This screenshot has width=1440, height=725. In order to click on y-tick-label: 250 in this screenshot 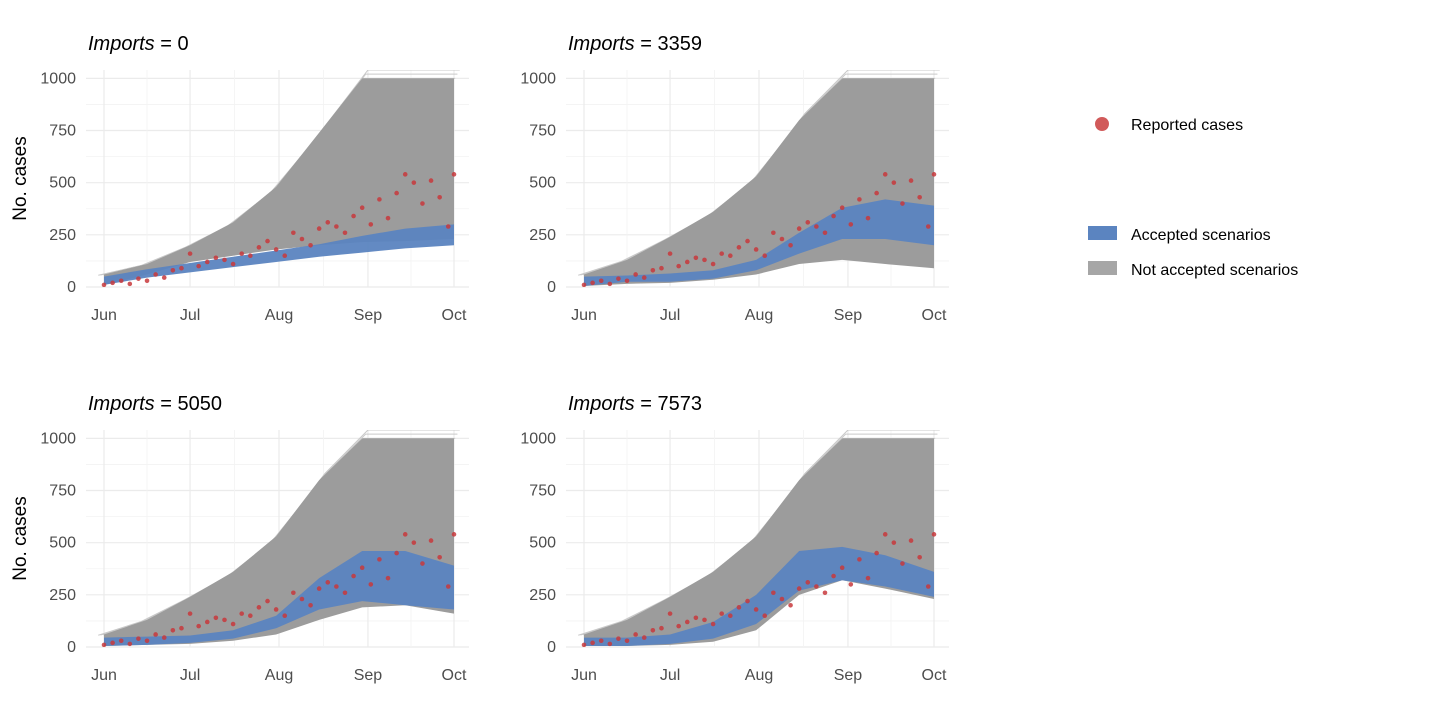, I will do `click(62, 595)`.